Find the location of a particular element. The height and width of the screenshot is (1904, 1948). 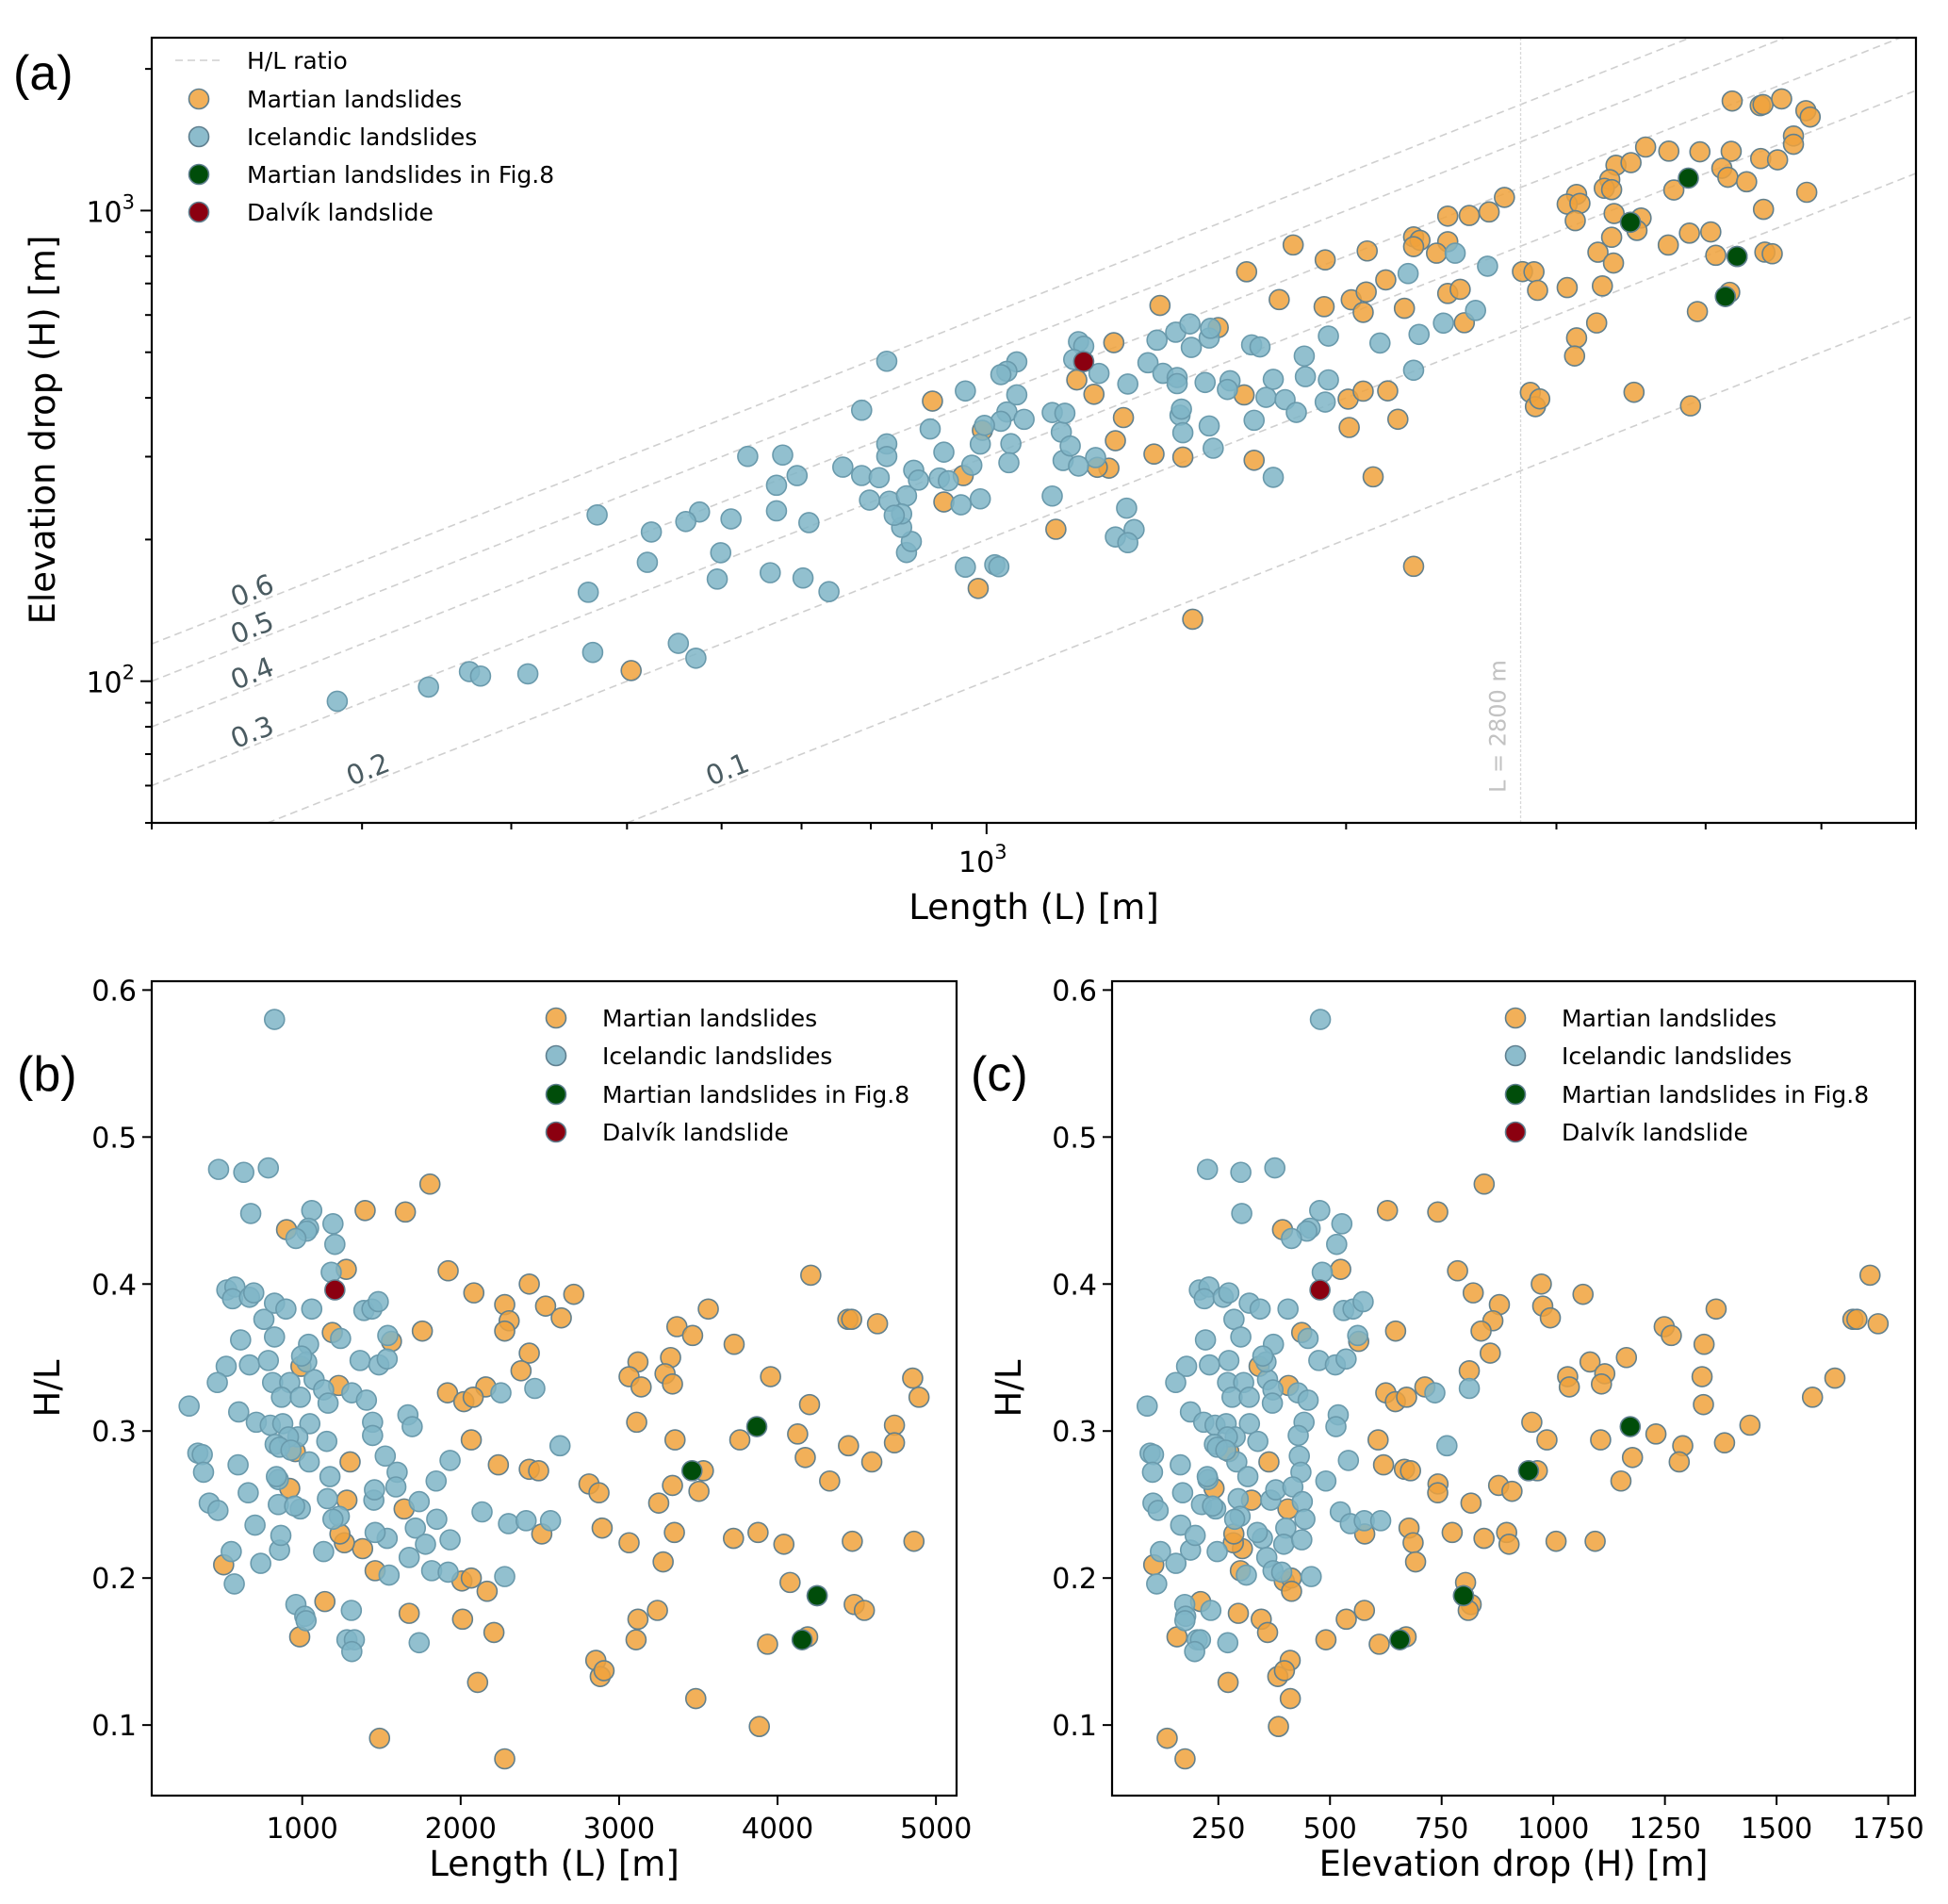

legend-label-icelandic: Icelandic landslides is located at coordinates (717, 1056).